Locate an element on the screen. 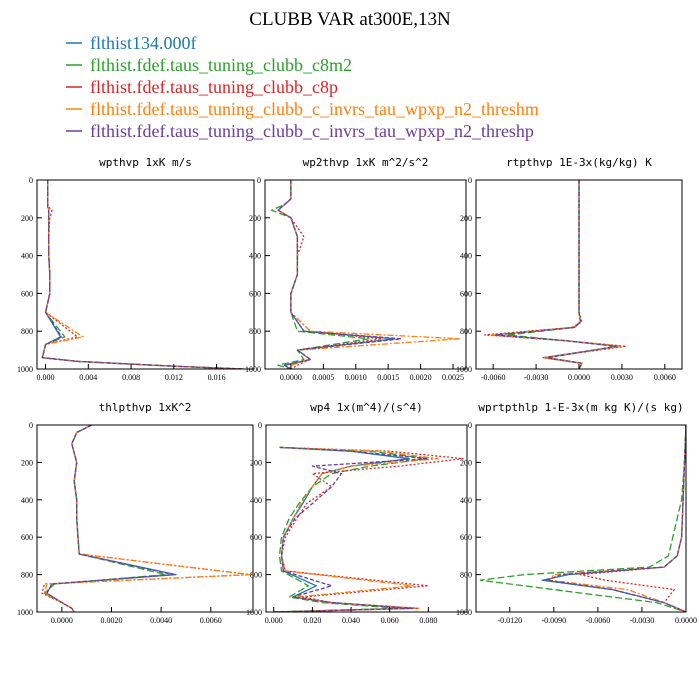 The width and height of the screenshot is (700, 700). ytick-label-3-1: 200 is located at coordinates (27, 462).